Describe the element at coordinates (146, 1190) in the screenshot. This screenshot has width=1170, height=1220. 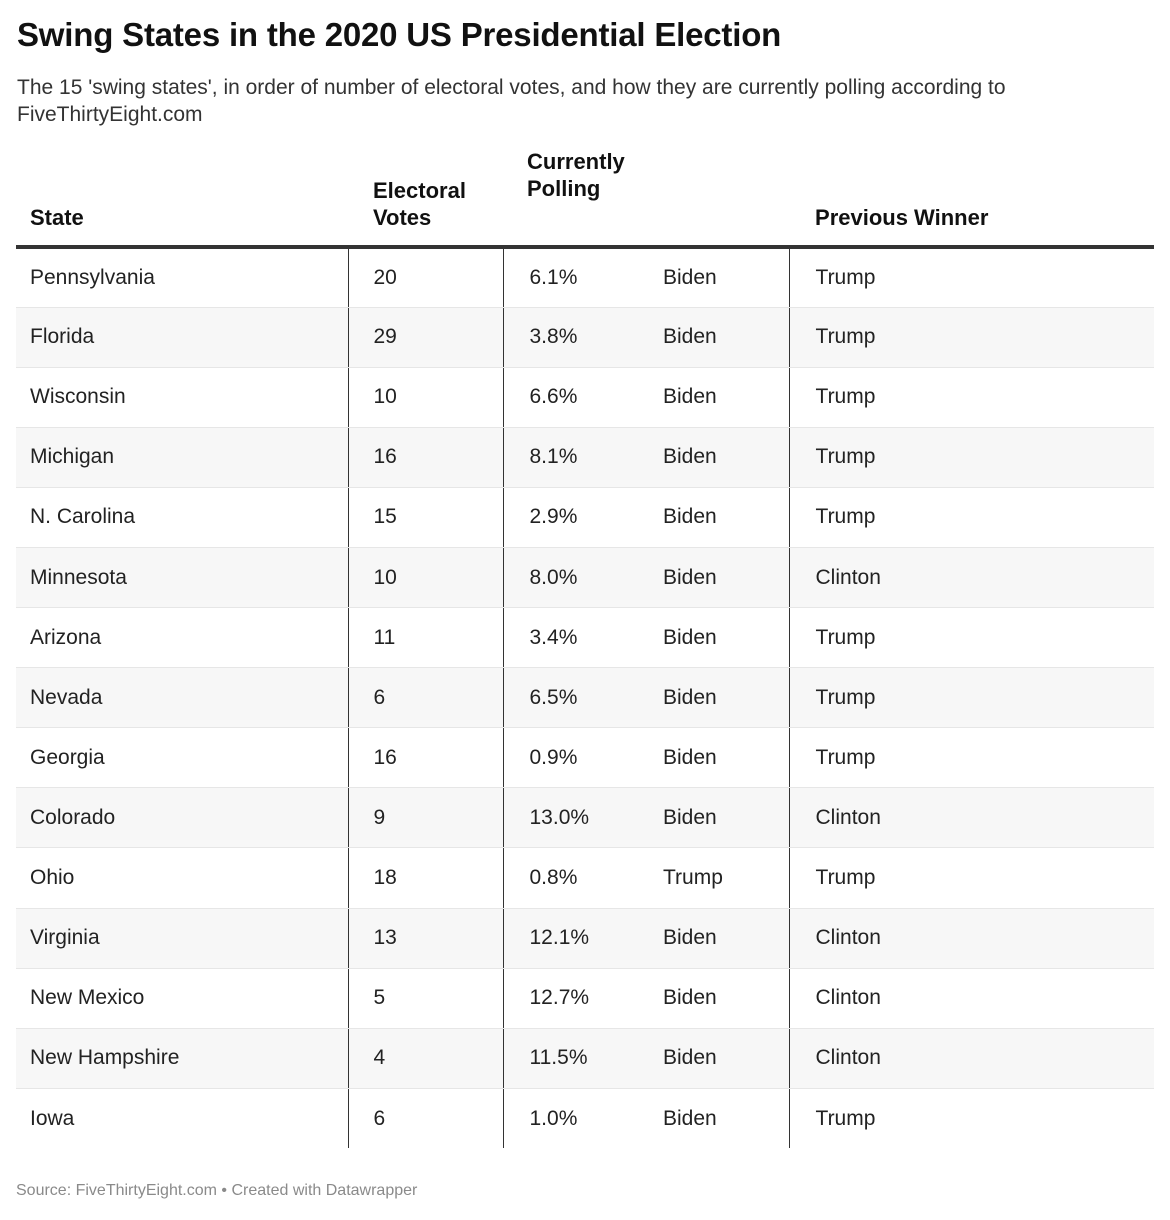
I see `source-link: FiveThirtyEight.com` at that location.